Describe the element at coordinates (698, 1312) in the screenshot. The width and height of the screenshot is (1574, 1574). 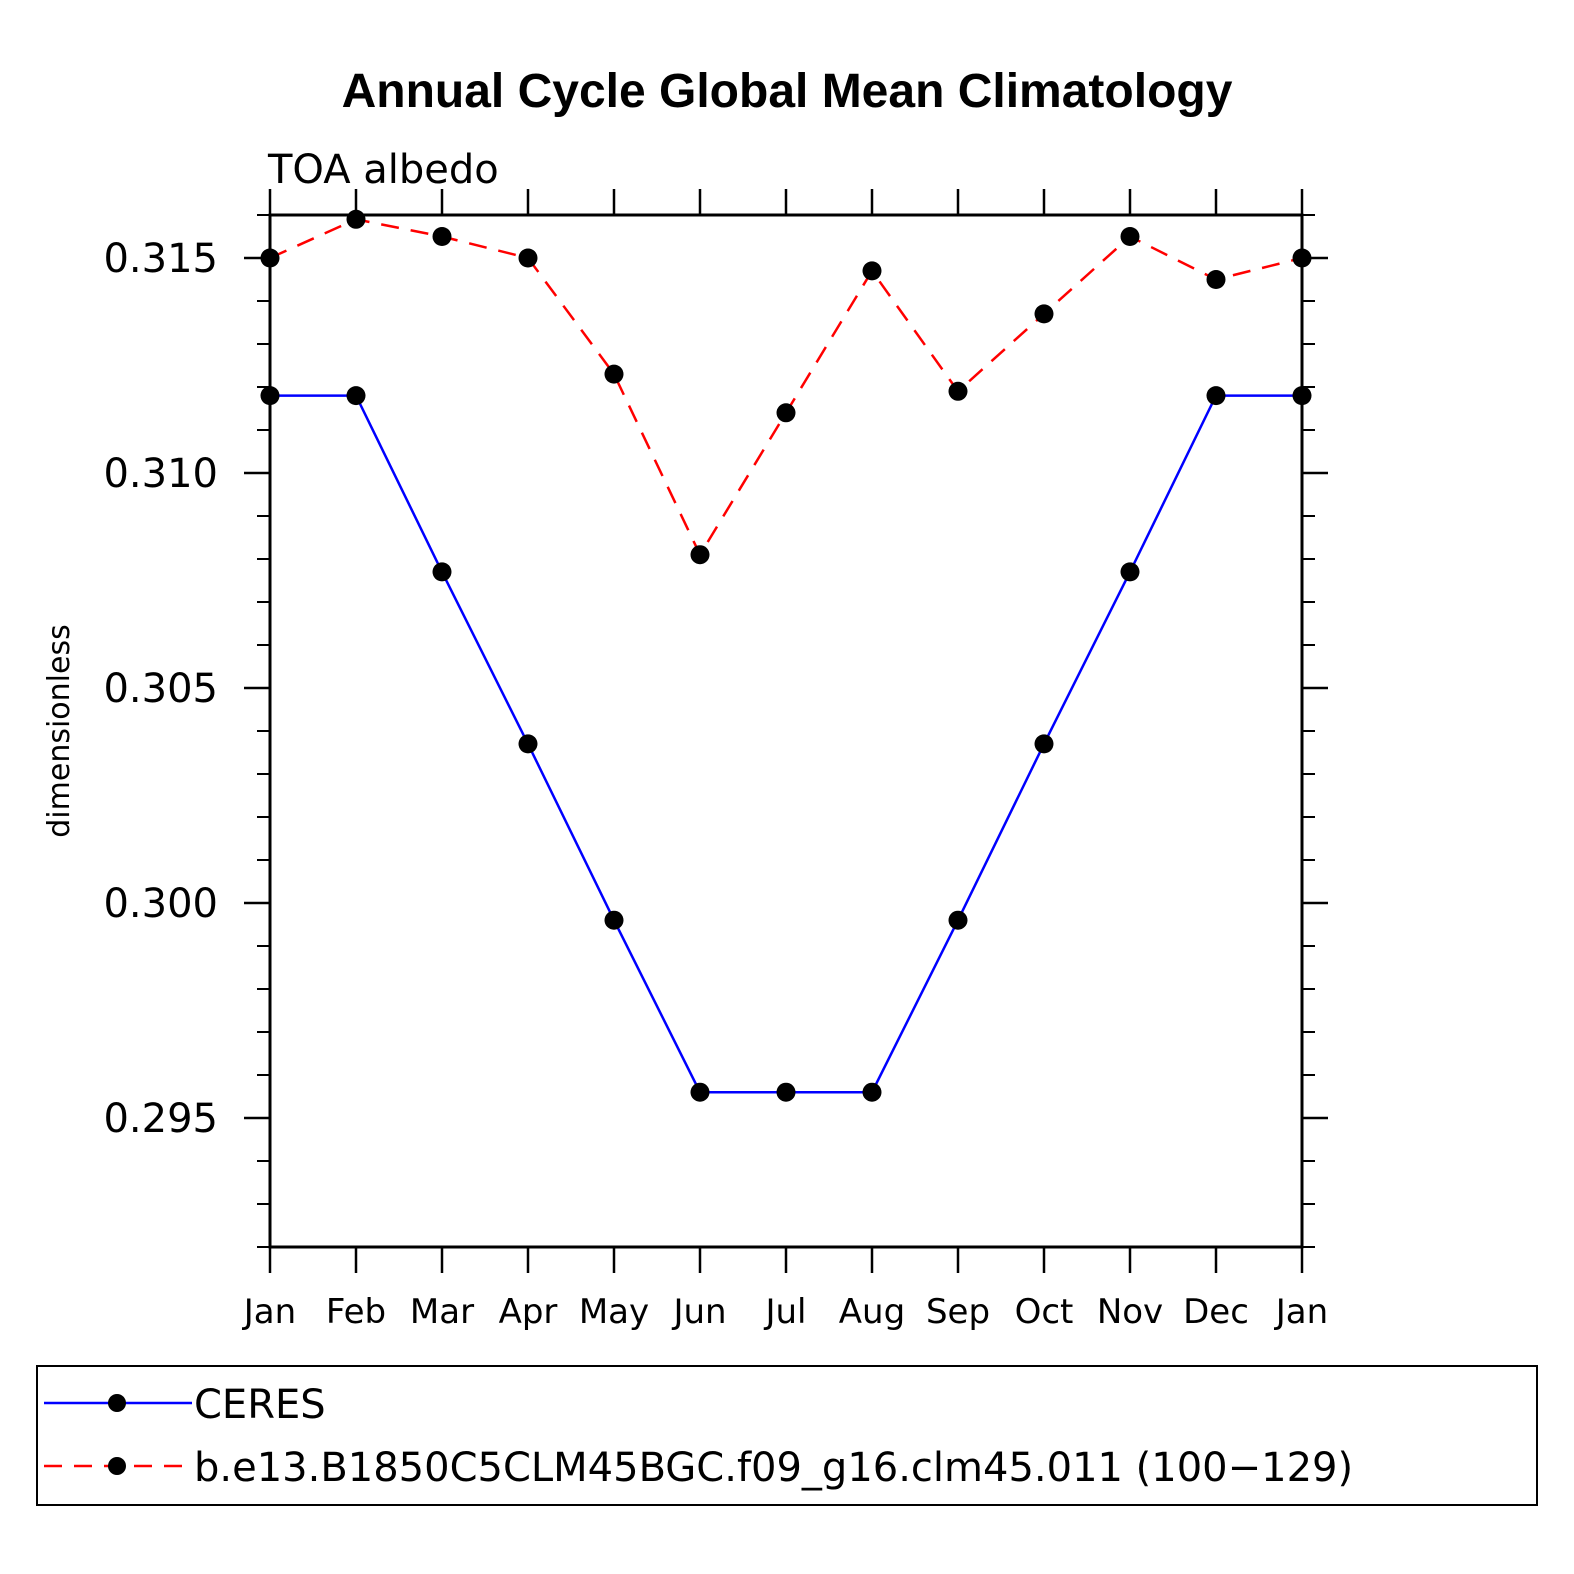
I see `x-tick-label: Jun` at that location.